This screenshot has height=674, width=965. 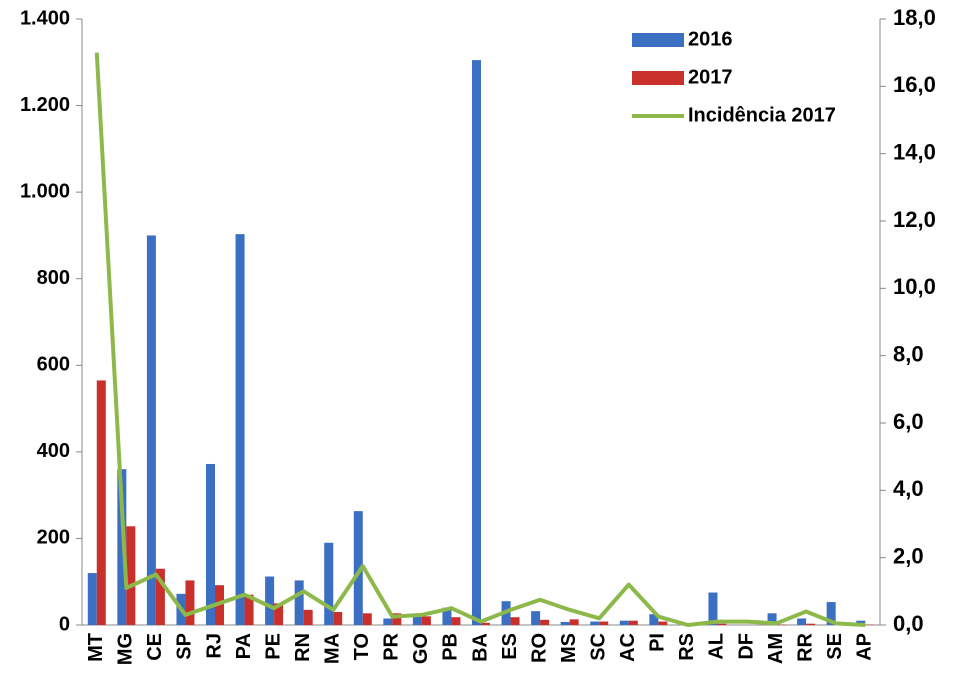 What do you see at coordinates (155, 647) in the screenshot?
I see `x-tick-label: CE` at bounding box center [155, 647].